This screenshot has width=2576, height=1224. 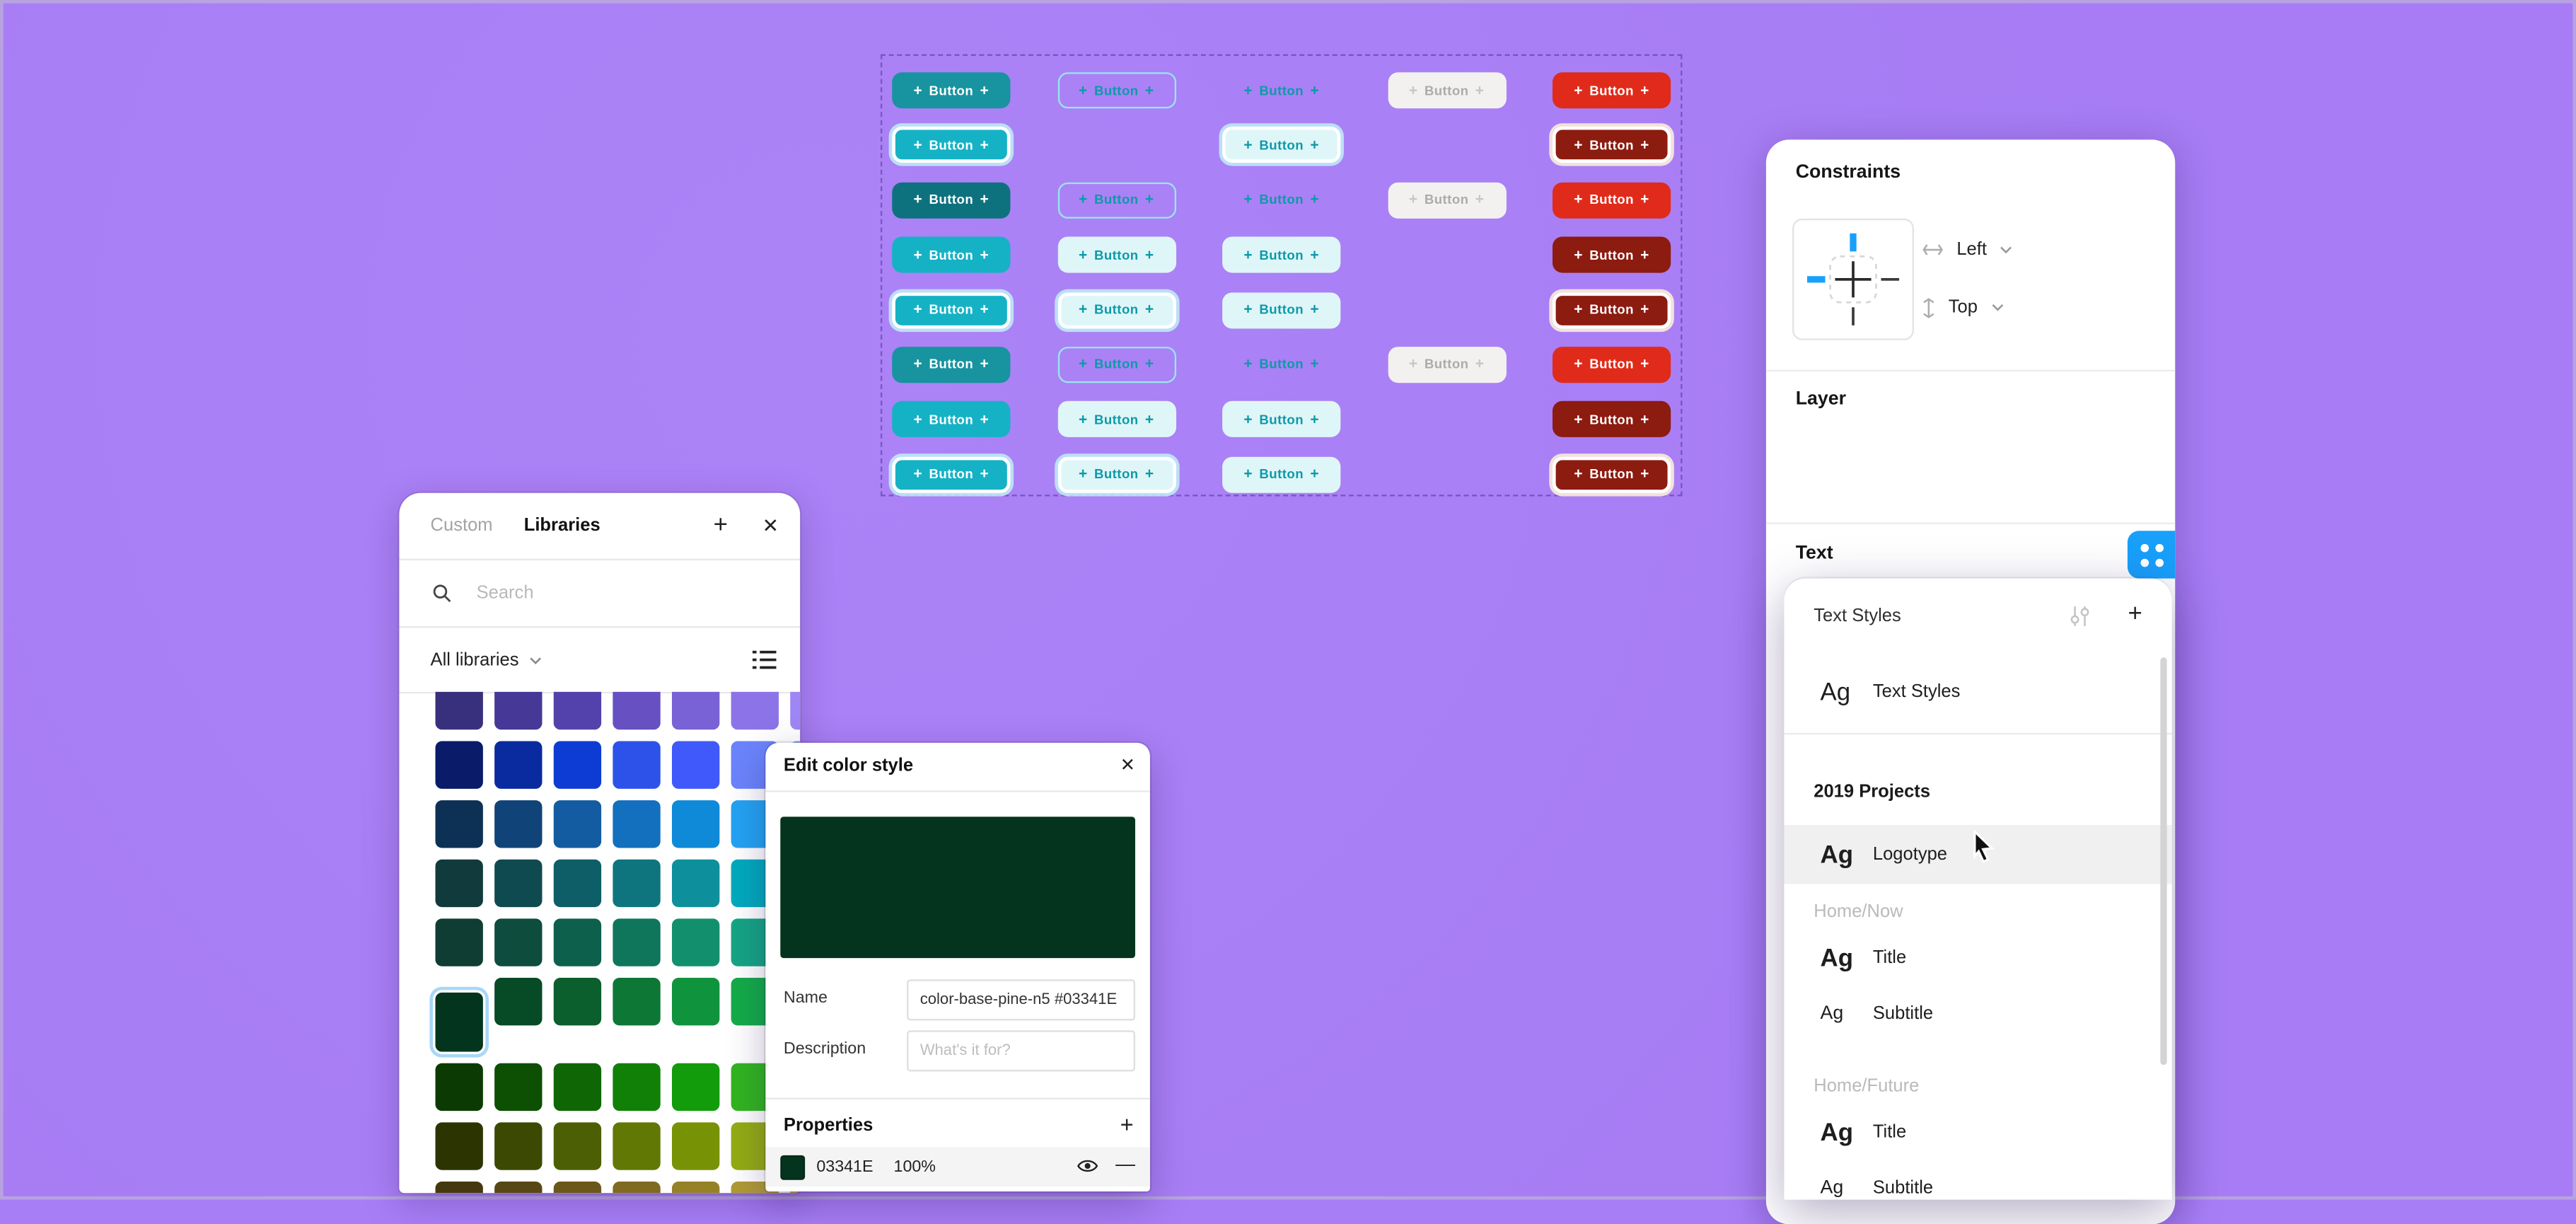 I want to click on search-input, so click(x=607, y=593).